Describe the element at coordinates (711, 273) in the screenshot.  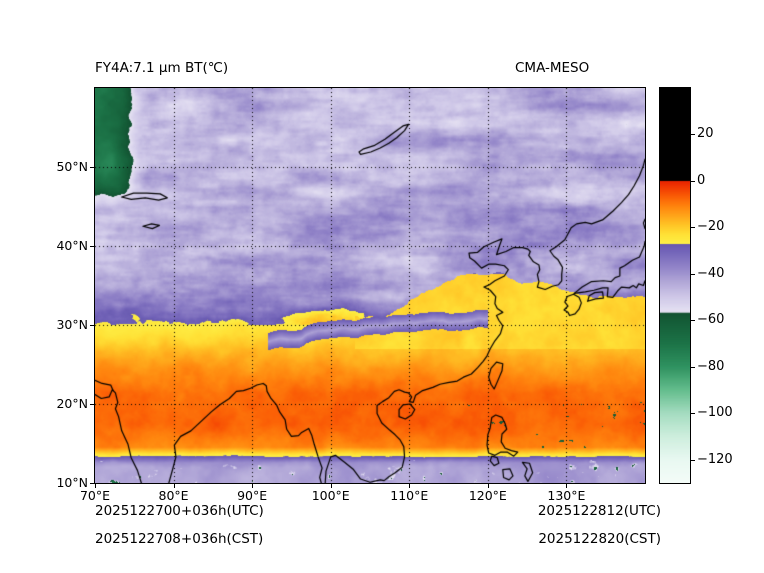
I see `colorbar-tick-label: −40` at that location.